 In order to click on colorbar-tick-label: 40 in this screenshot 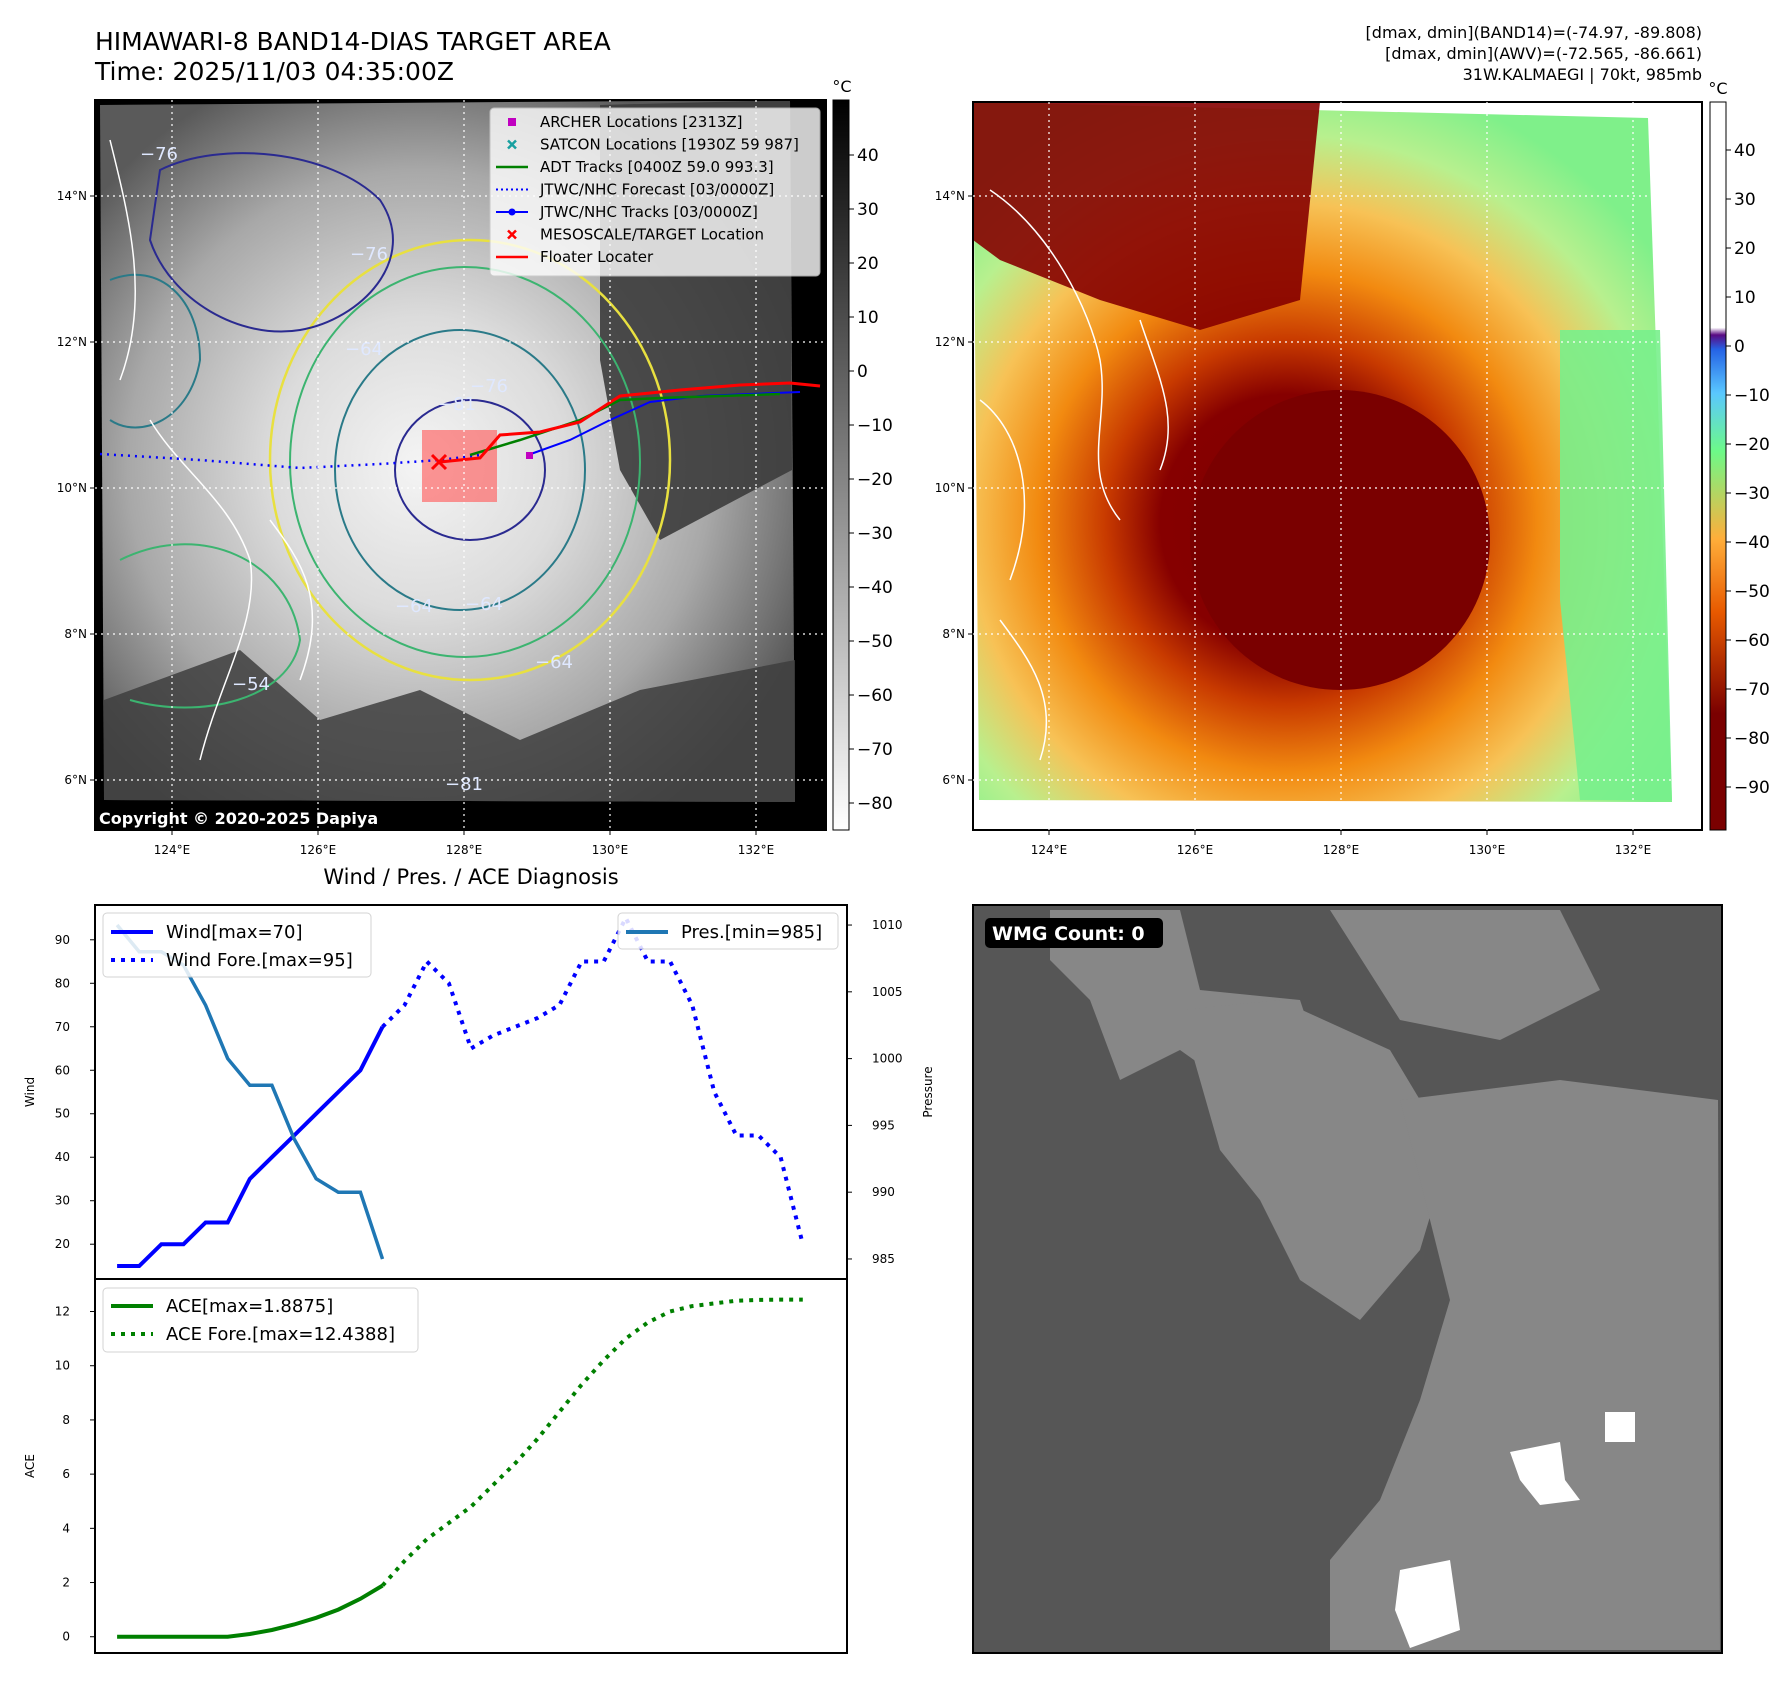, I will do `click(868, 156)`.